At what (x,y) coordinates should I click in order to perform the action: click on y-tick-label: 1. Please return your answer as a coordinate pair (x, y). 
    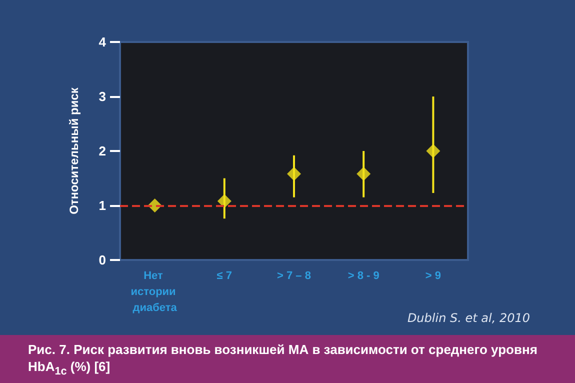
    Looking at the image, I should click on (102, 205).